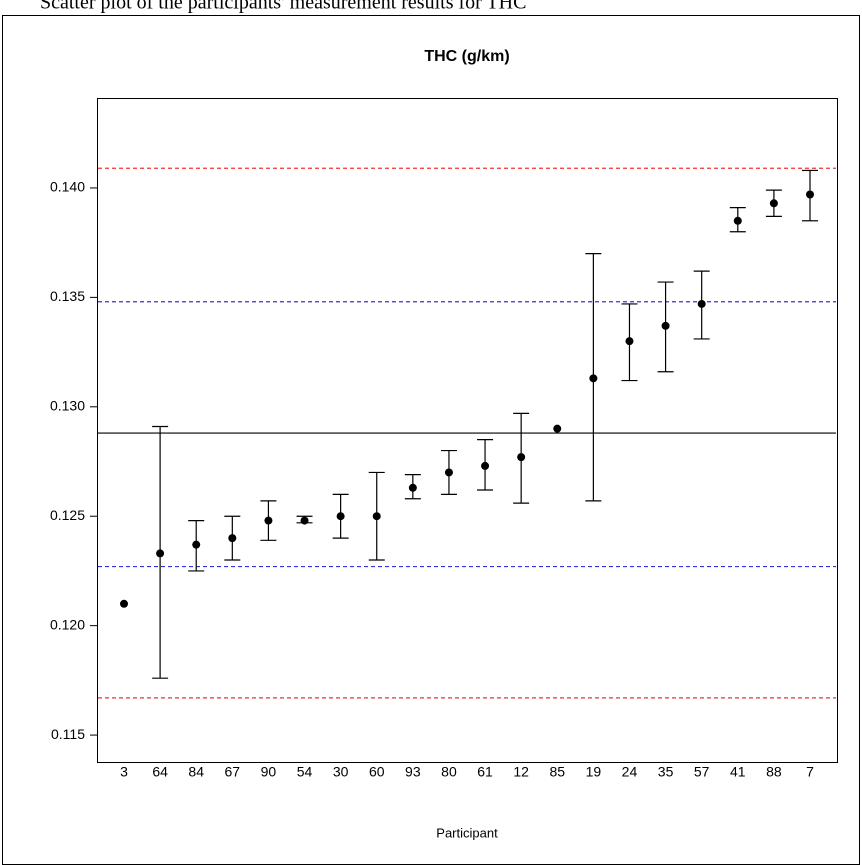  I want to click on x-tick-label: 88, so click(774, 772).